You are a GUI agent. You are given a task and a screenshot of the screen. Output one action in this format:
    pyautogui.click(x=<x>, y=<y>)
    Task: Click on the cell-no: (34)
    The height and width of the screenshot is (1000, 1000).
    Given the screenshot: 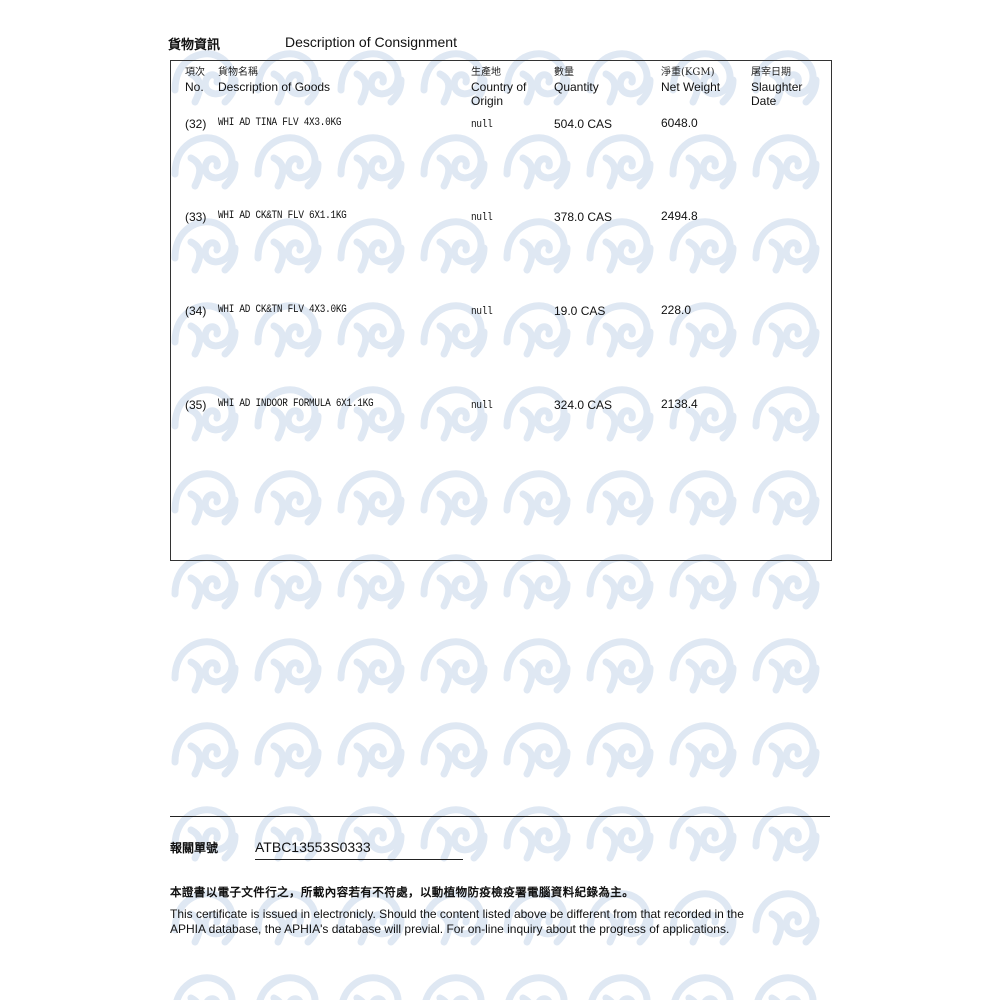 What is the action you would take?
    pyautogui.click(x=196, y=311)
    